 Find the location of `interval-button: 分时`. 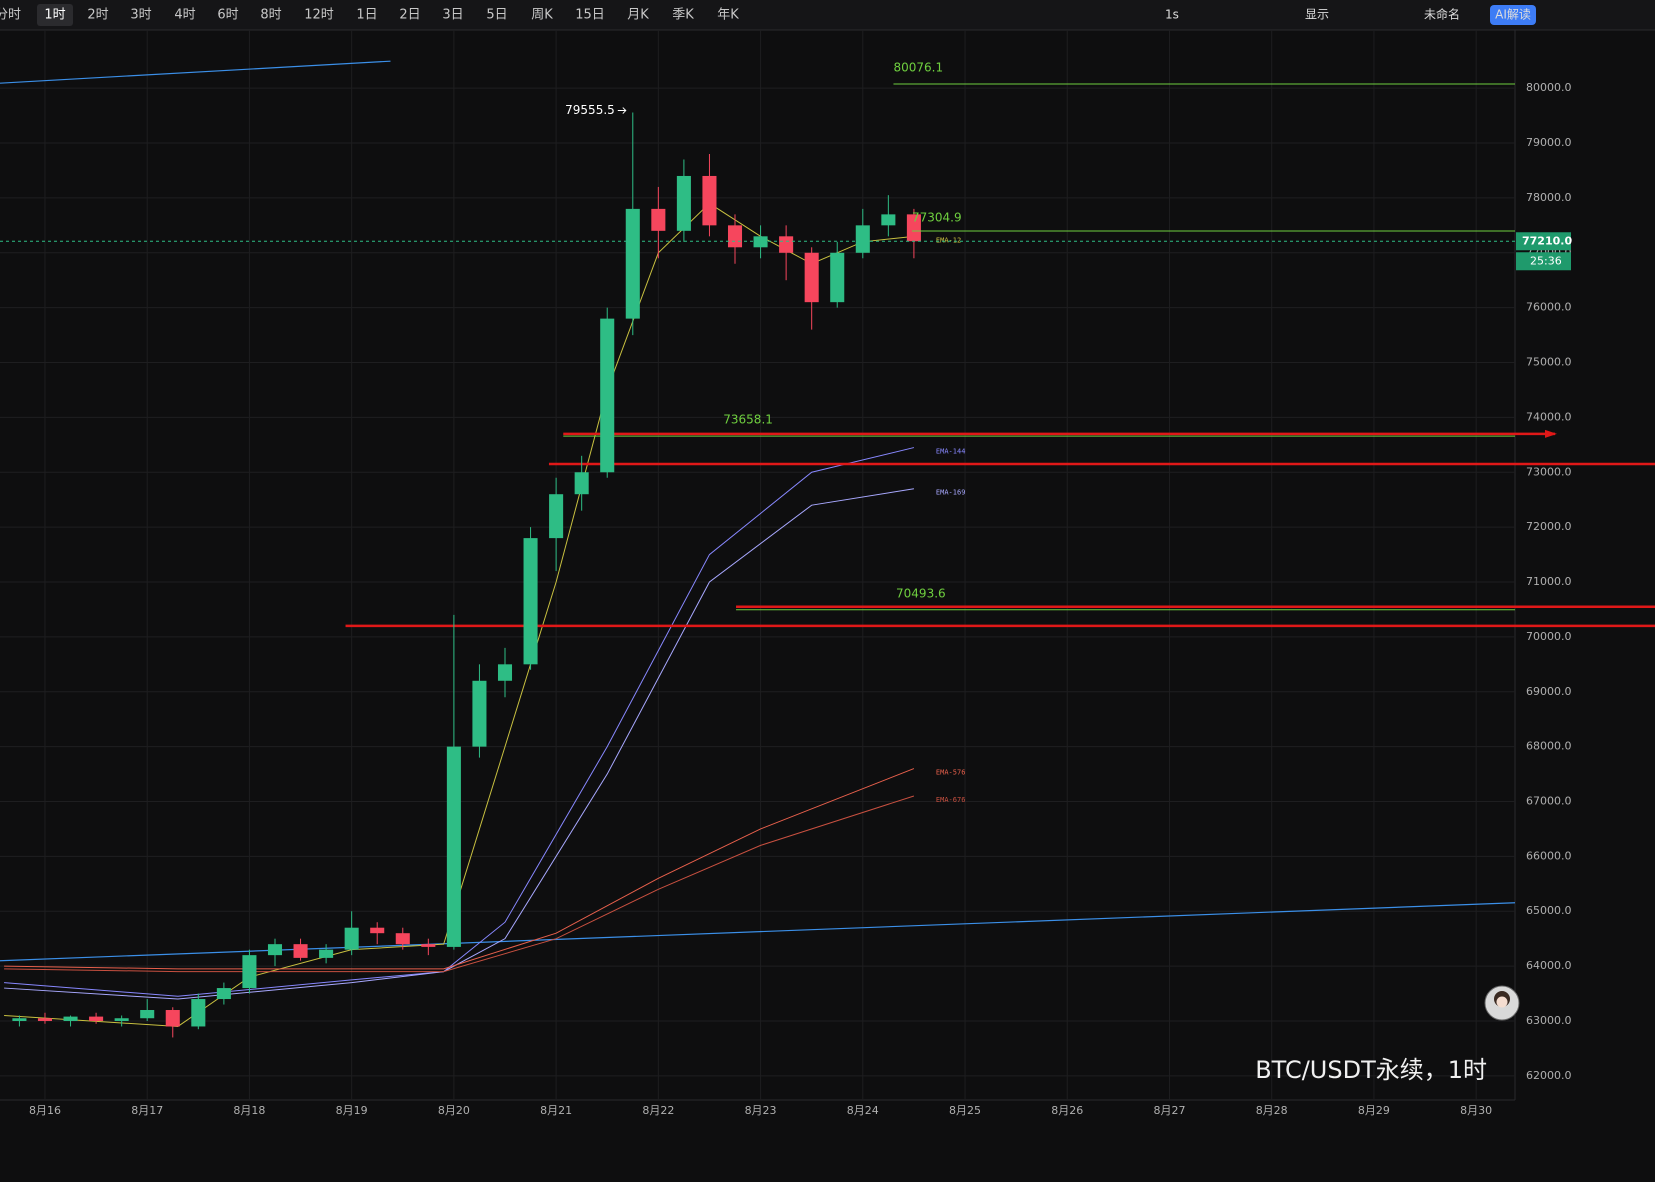

interval-button: 分时 is located at coordinates (10, 15).